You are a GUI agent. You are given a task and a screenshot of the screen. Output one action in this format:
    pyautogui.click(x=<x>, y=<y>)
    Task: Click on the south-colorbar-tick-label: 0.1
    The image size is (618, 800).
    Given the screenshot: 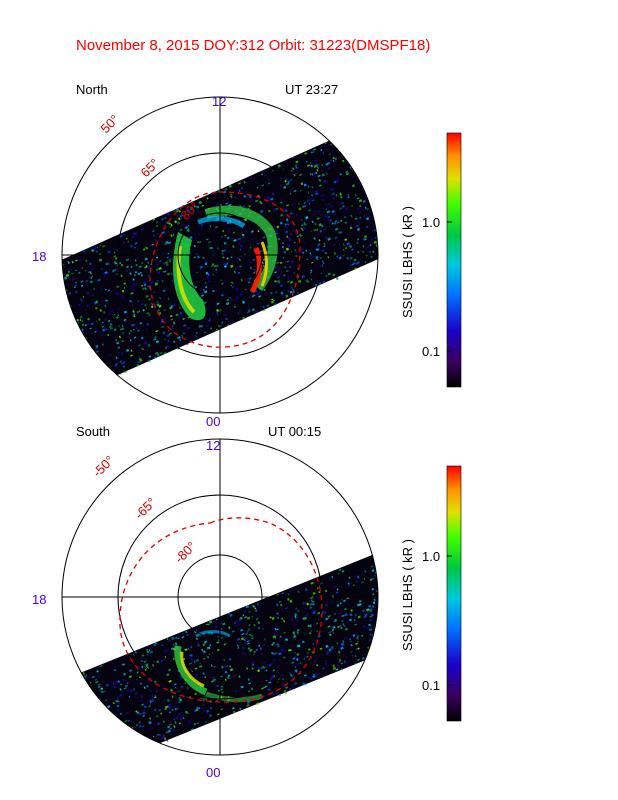 What is the action you would take?
    pyautogui.click(x=431, y=685)
    